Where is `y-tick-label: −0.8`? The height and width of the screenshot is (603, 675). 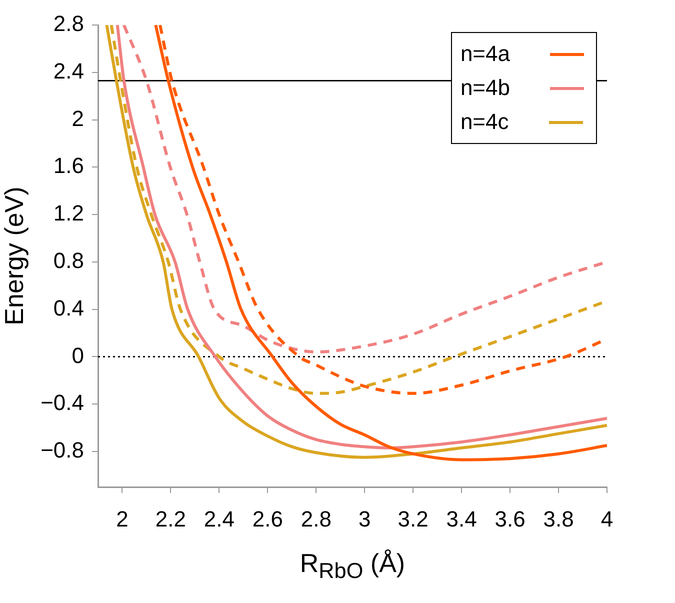 y-tick-label: −0.8 is located at coordinates (62, 450).